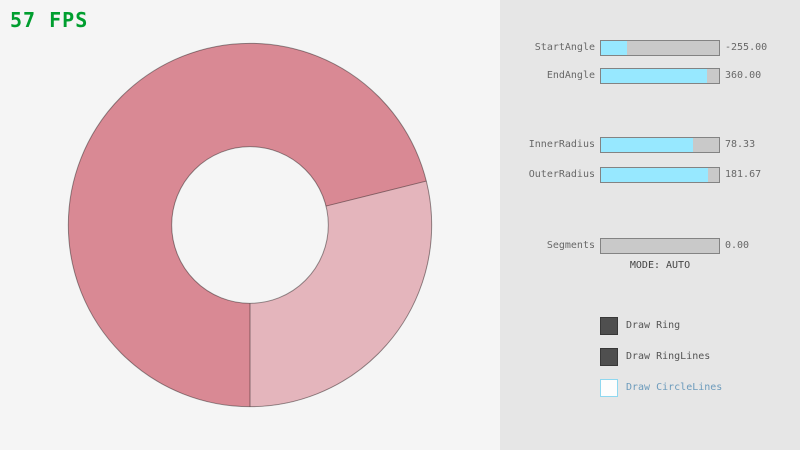  I want to click on slider-row-startangle: StartAngle -255.00, so click(650, 48).